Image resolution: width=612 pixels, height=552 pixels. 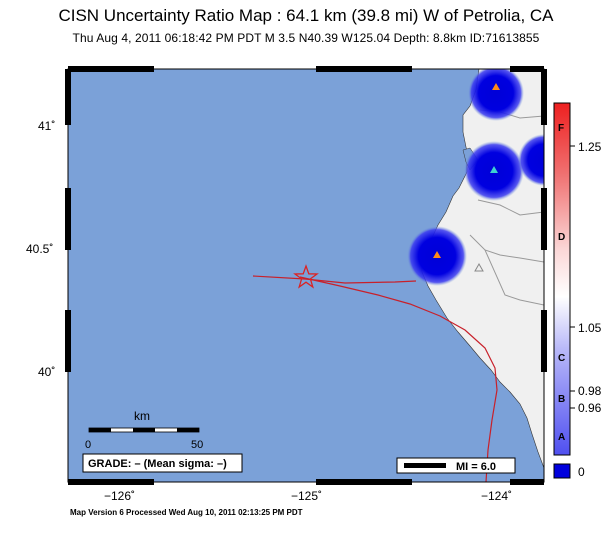 What do you see at coordinates (119, 496) in the screenshot?
I see `lon-label: −126˚` at bounding box center [119, 496].